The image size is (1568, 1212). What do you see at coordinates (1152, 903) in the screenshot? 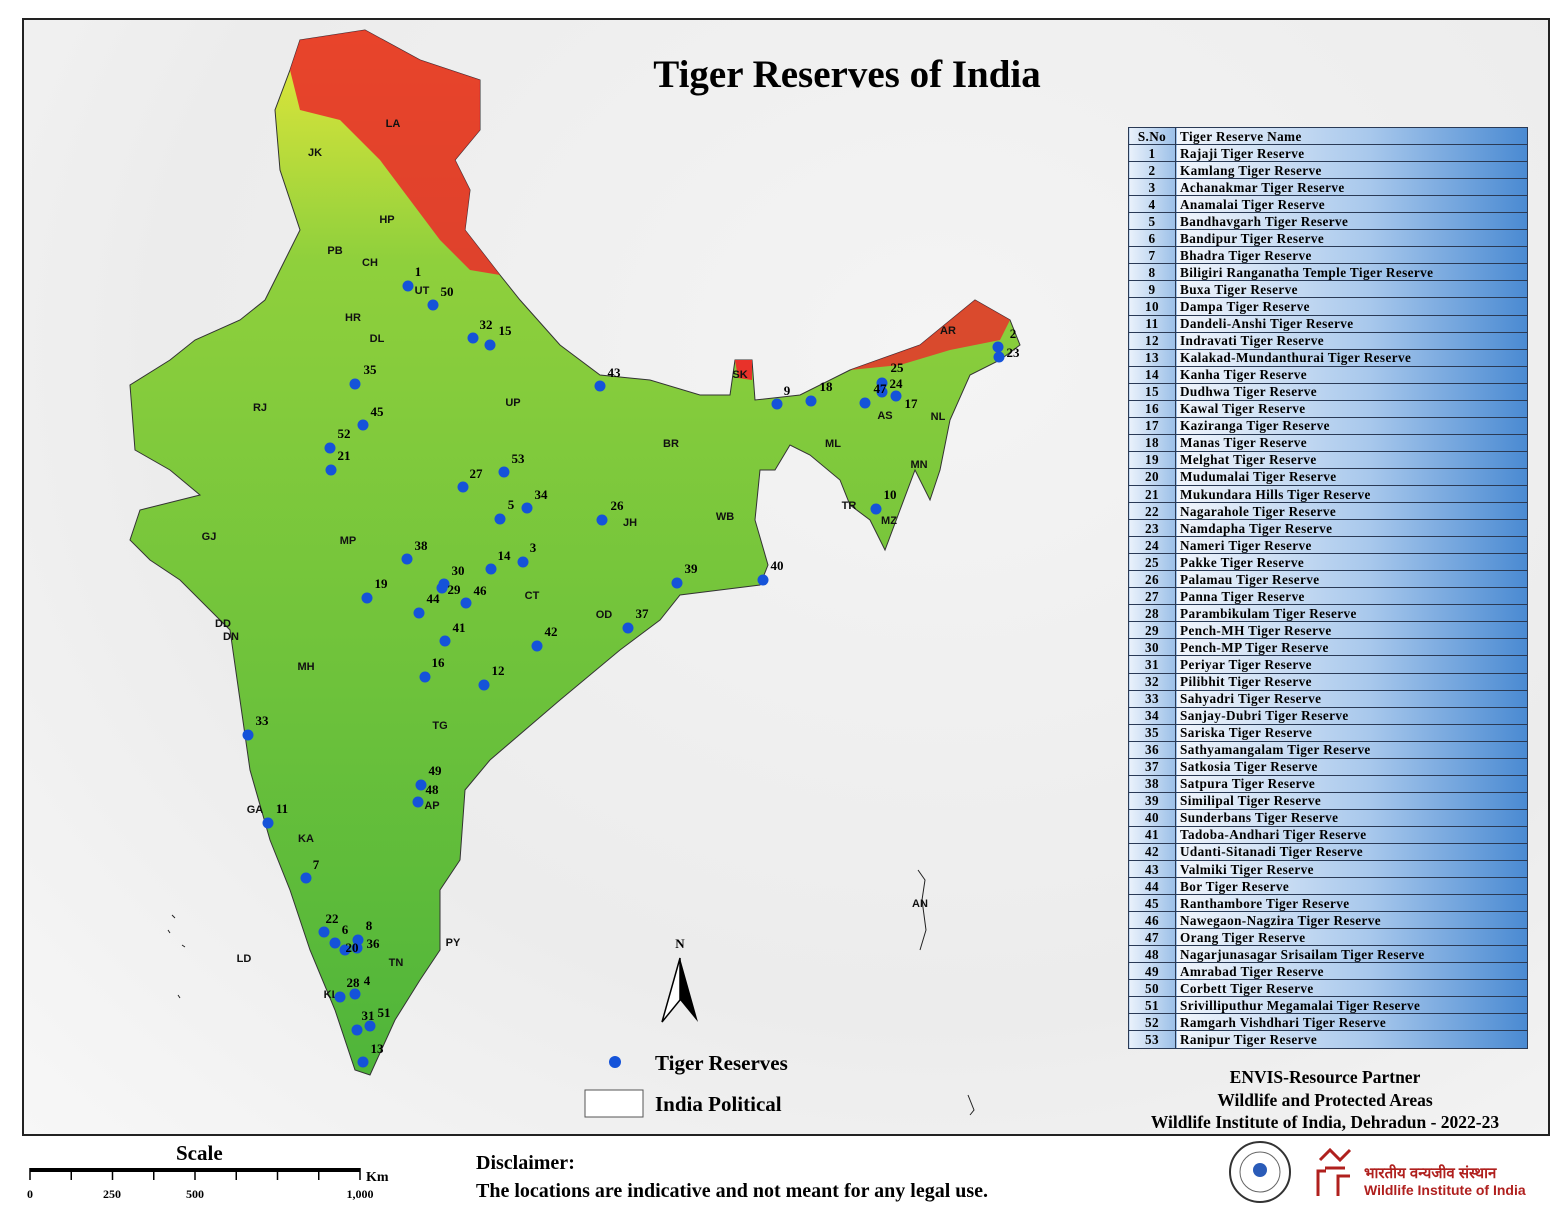
I see `reserve-sno: 45` at bounding box center [1152, 903].